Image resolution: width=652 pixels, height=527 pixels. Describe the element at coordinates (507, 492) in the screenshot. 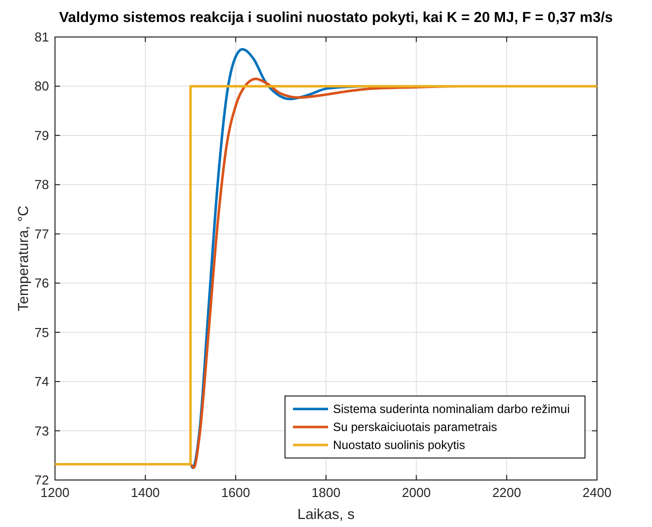

I see `x-tick-label: 2200` at that location.